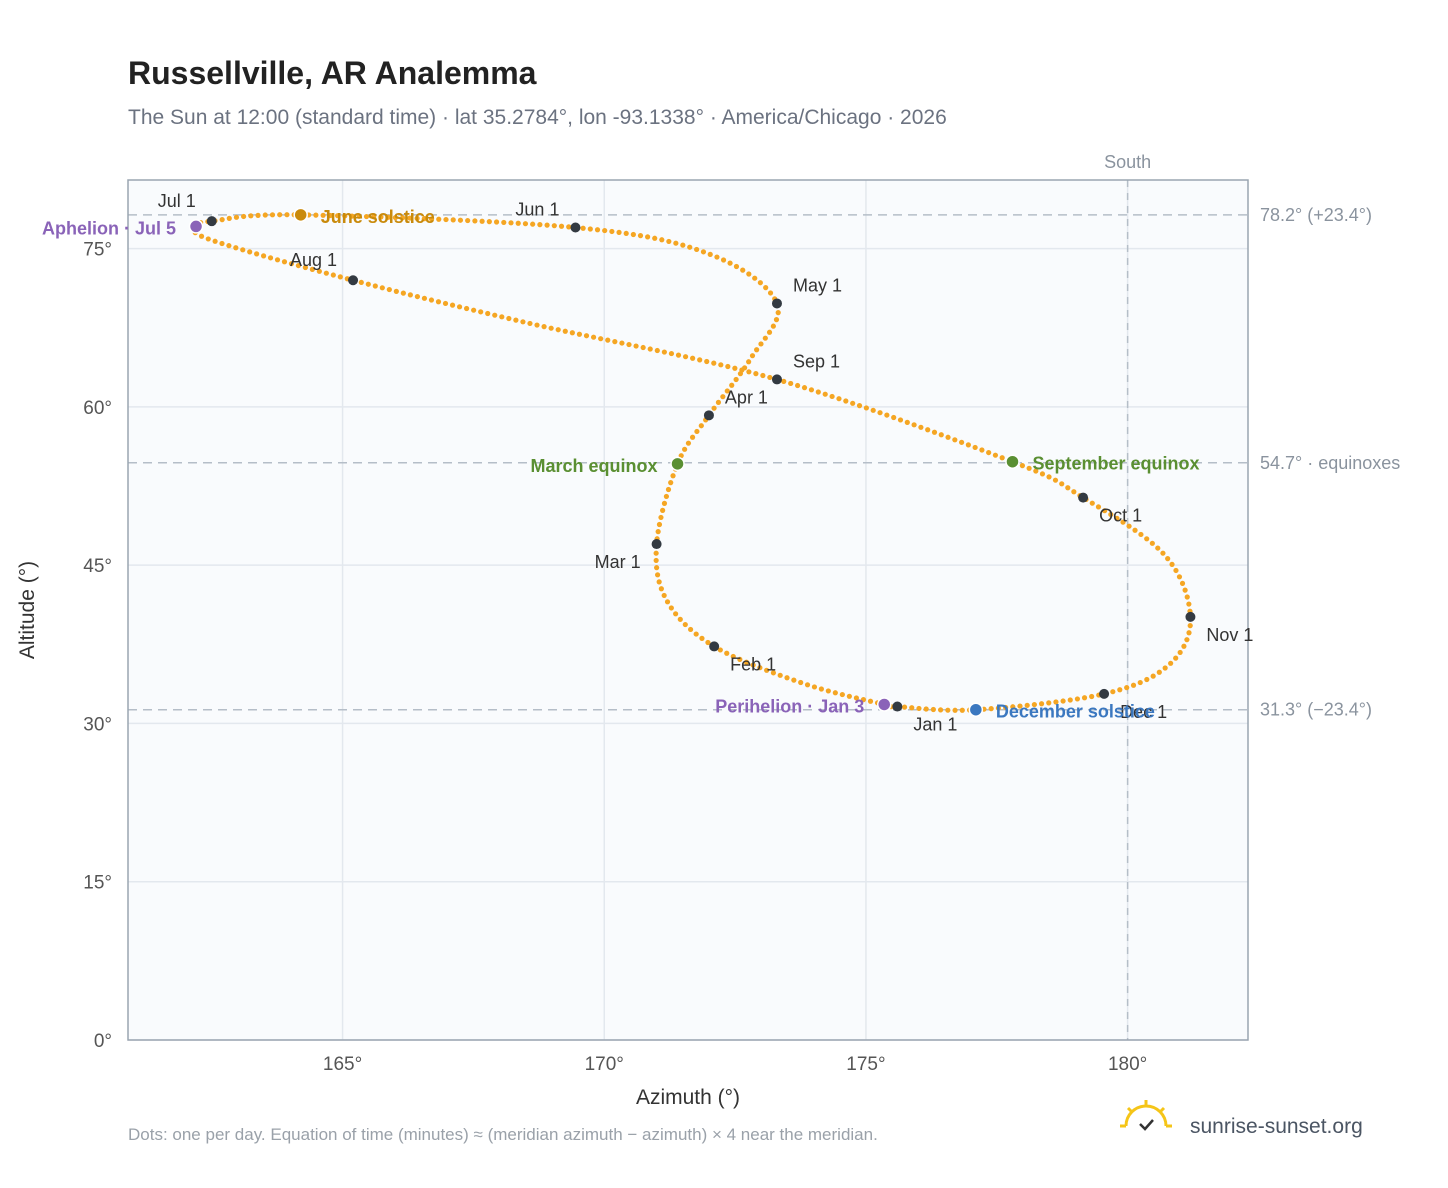 Image resolution: width=1448 pixels, height=1188 pixels. Describe the element at coordinates (1316, 215) in the screenshot. I see `reference-line-label: 78.2° (+23.4°)` at that location.